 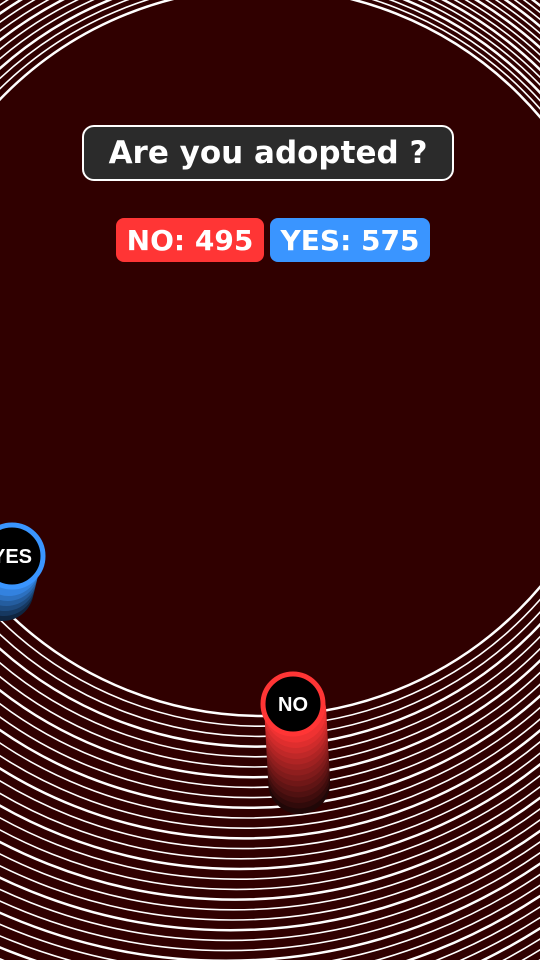 I want to click on yes-token: YES, so click(x=23, y=556).